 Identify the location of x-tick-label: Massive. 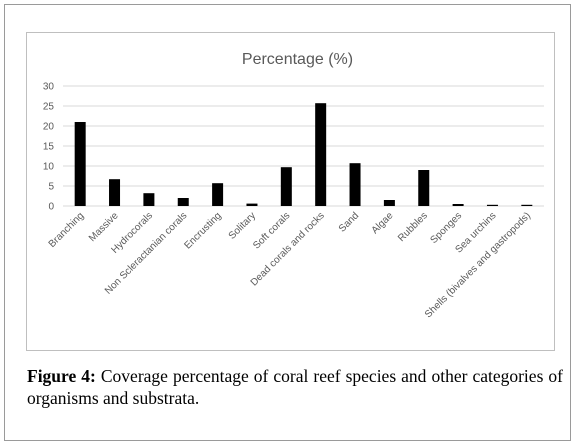
(104, 227).